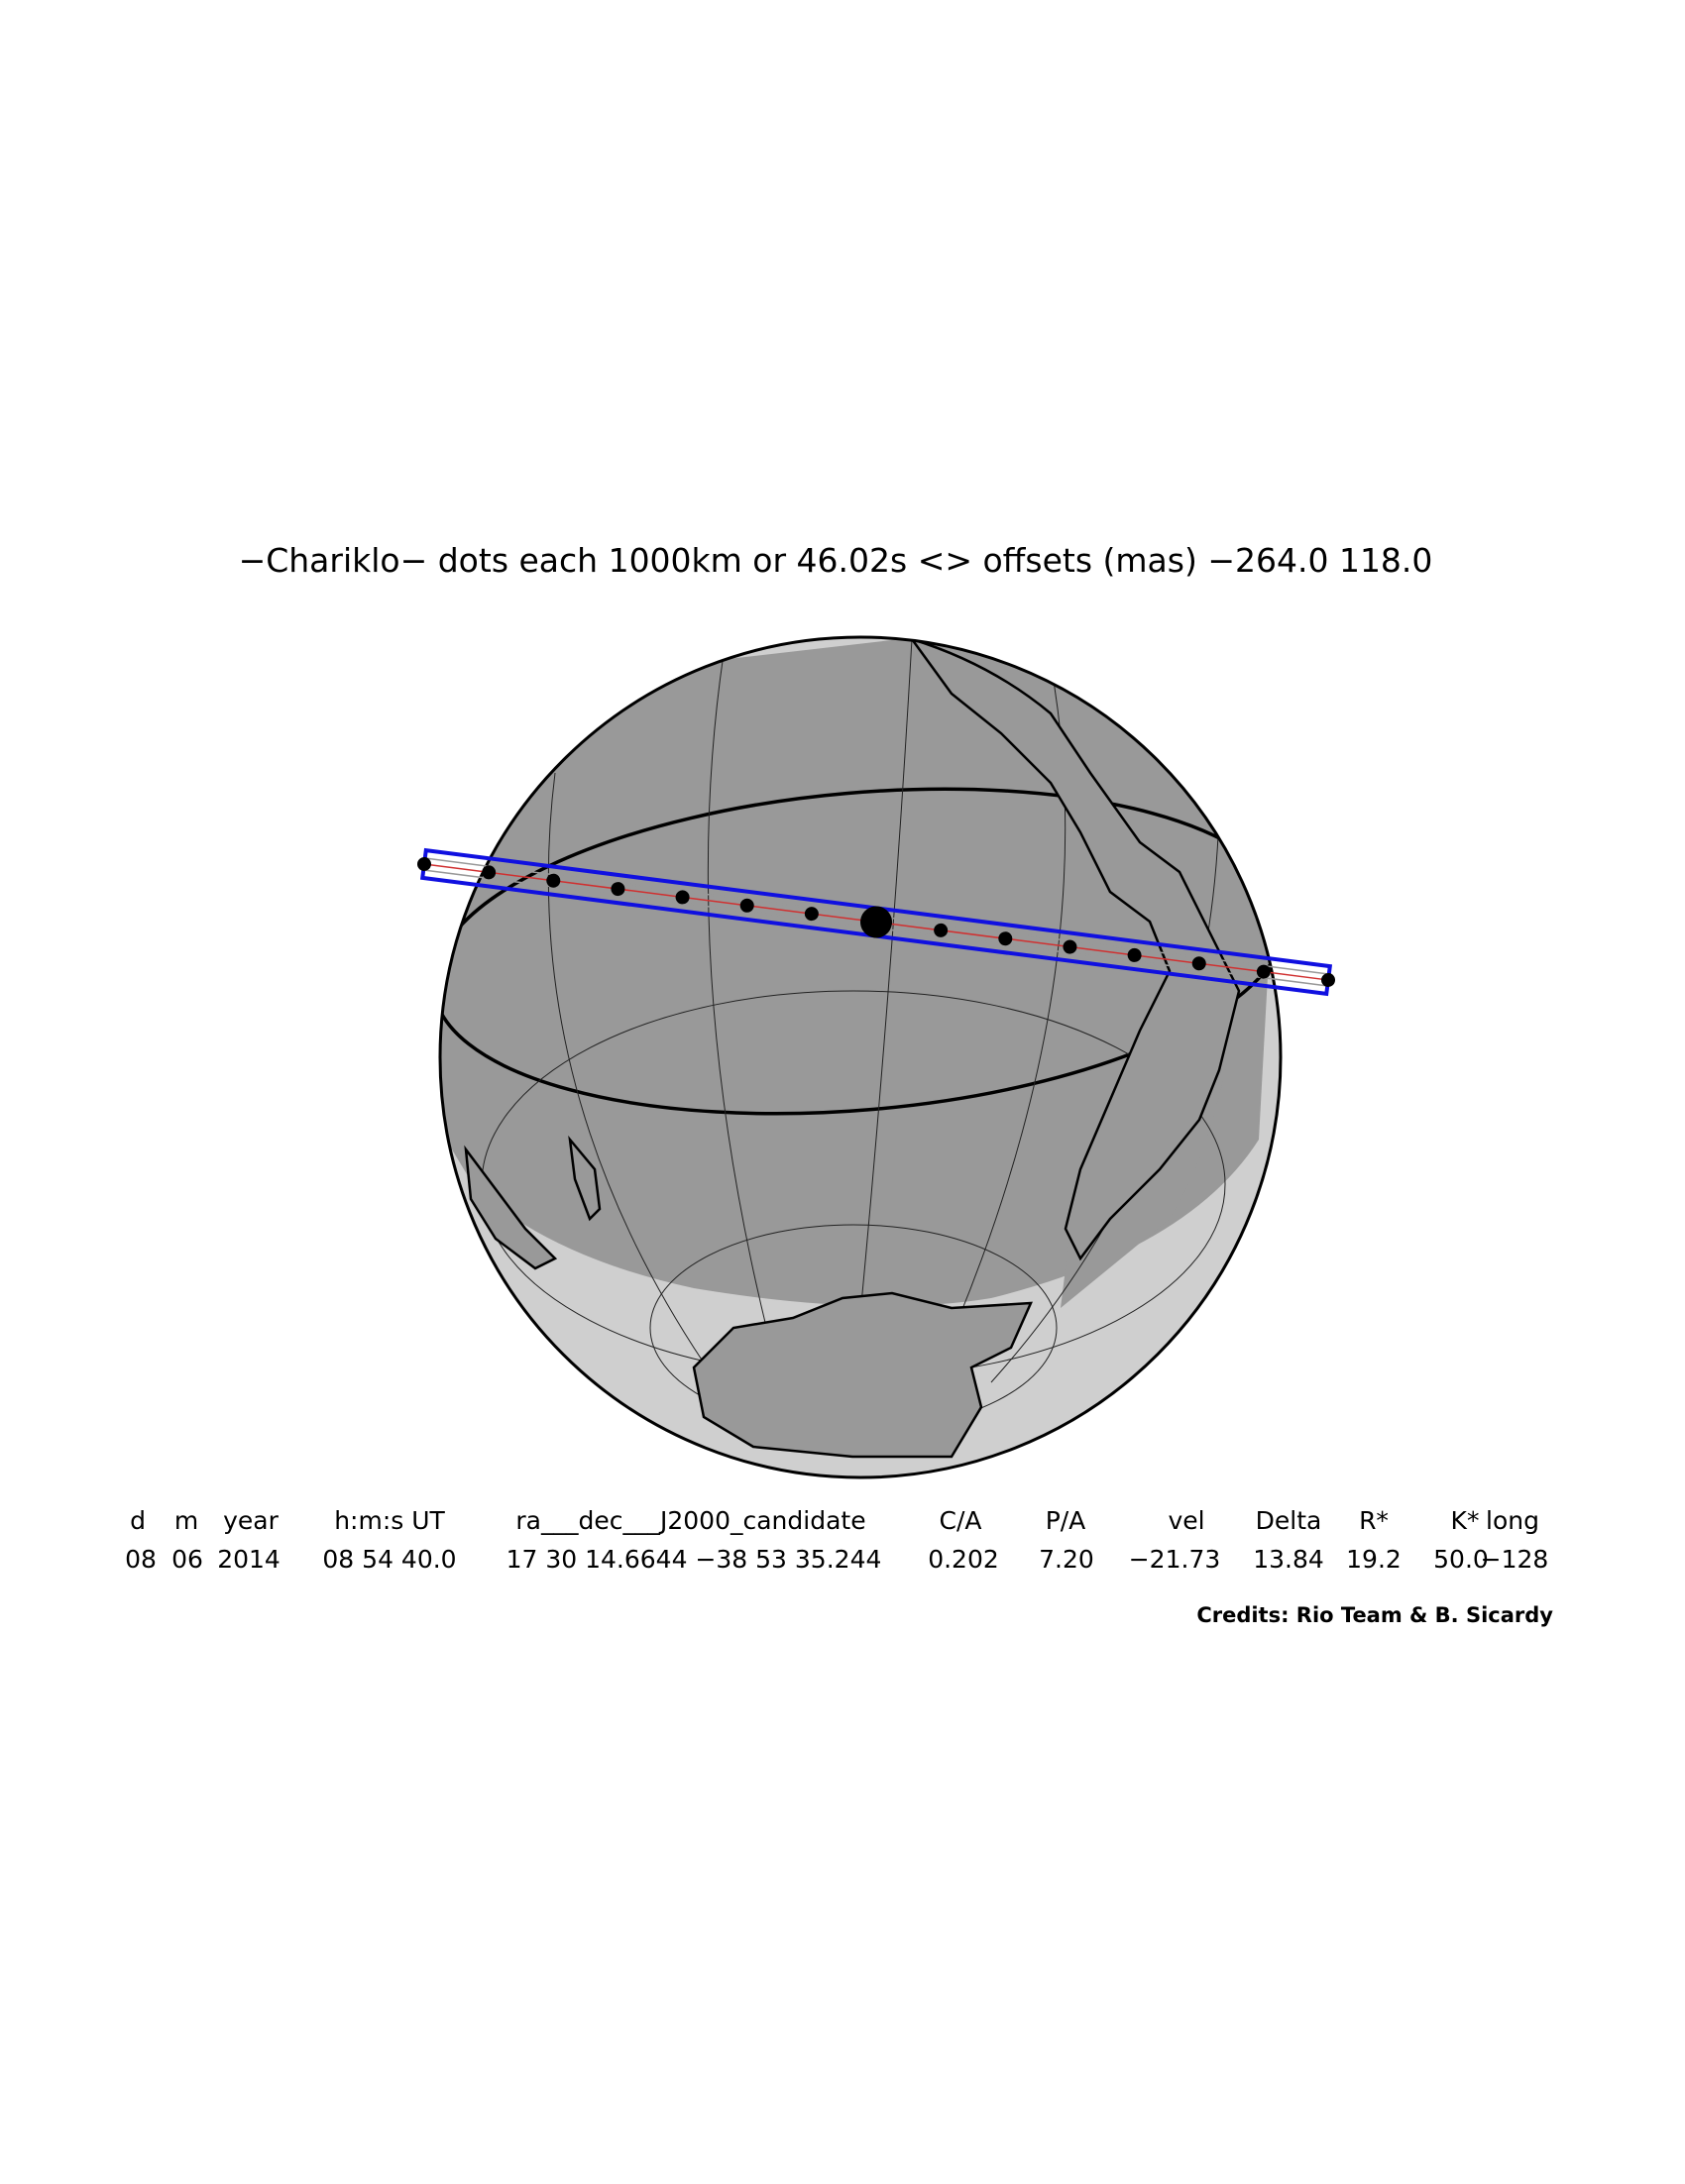  What do you see at coordinates (249, 1559) in the screenshot?
I see `table-value: 2014` at bounding box center [249, 1559].